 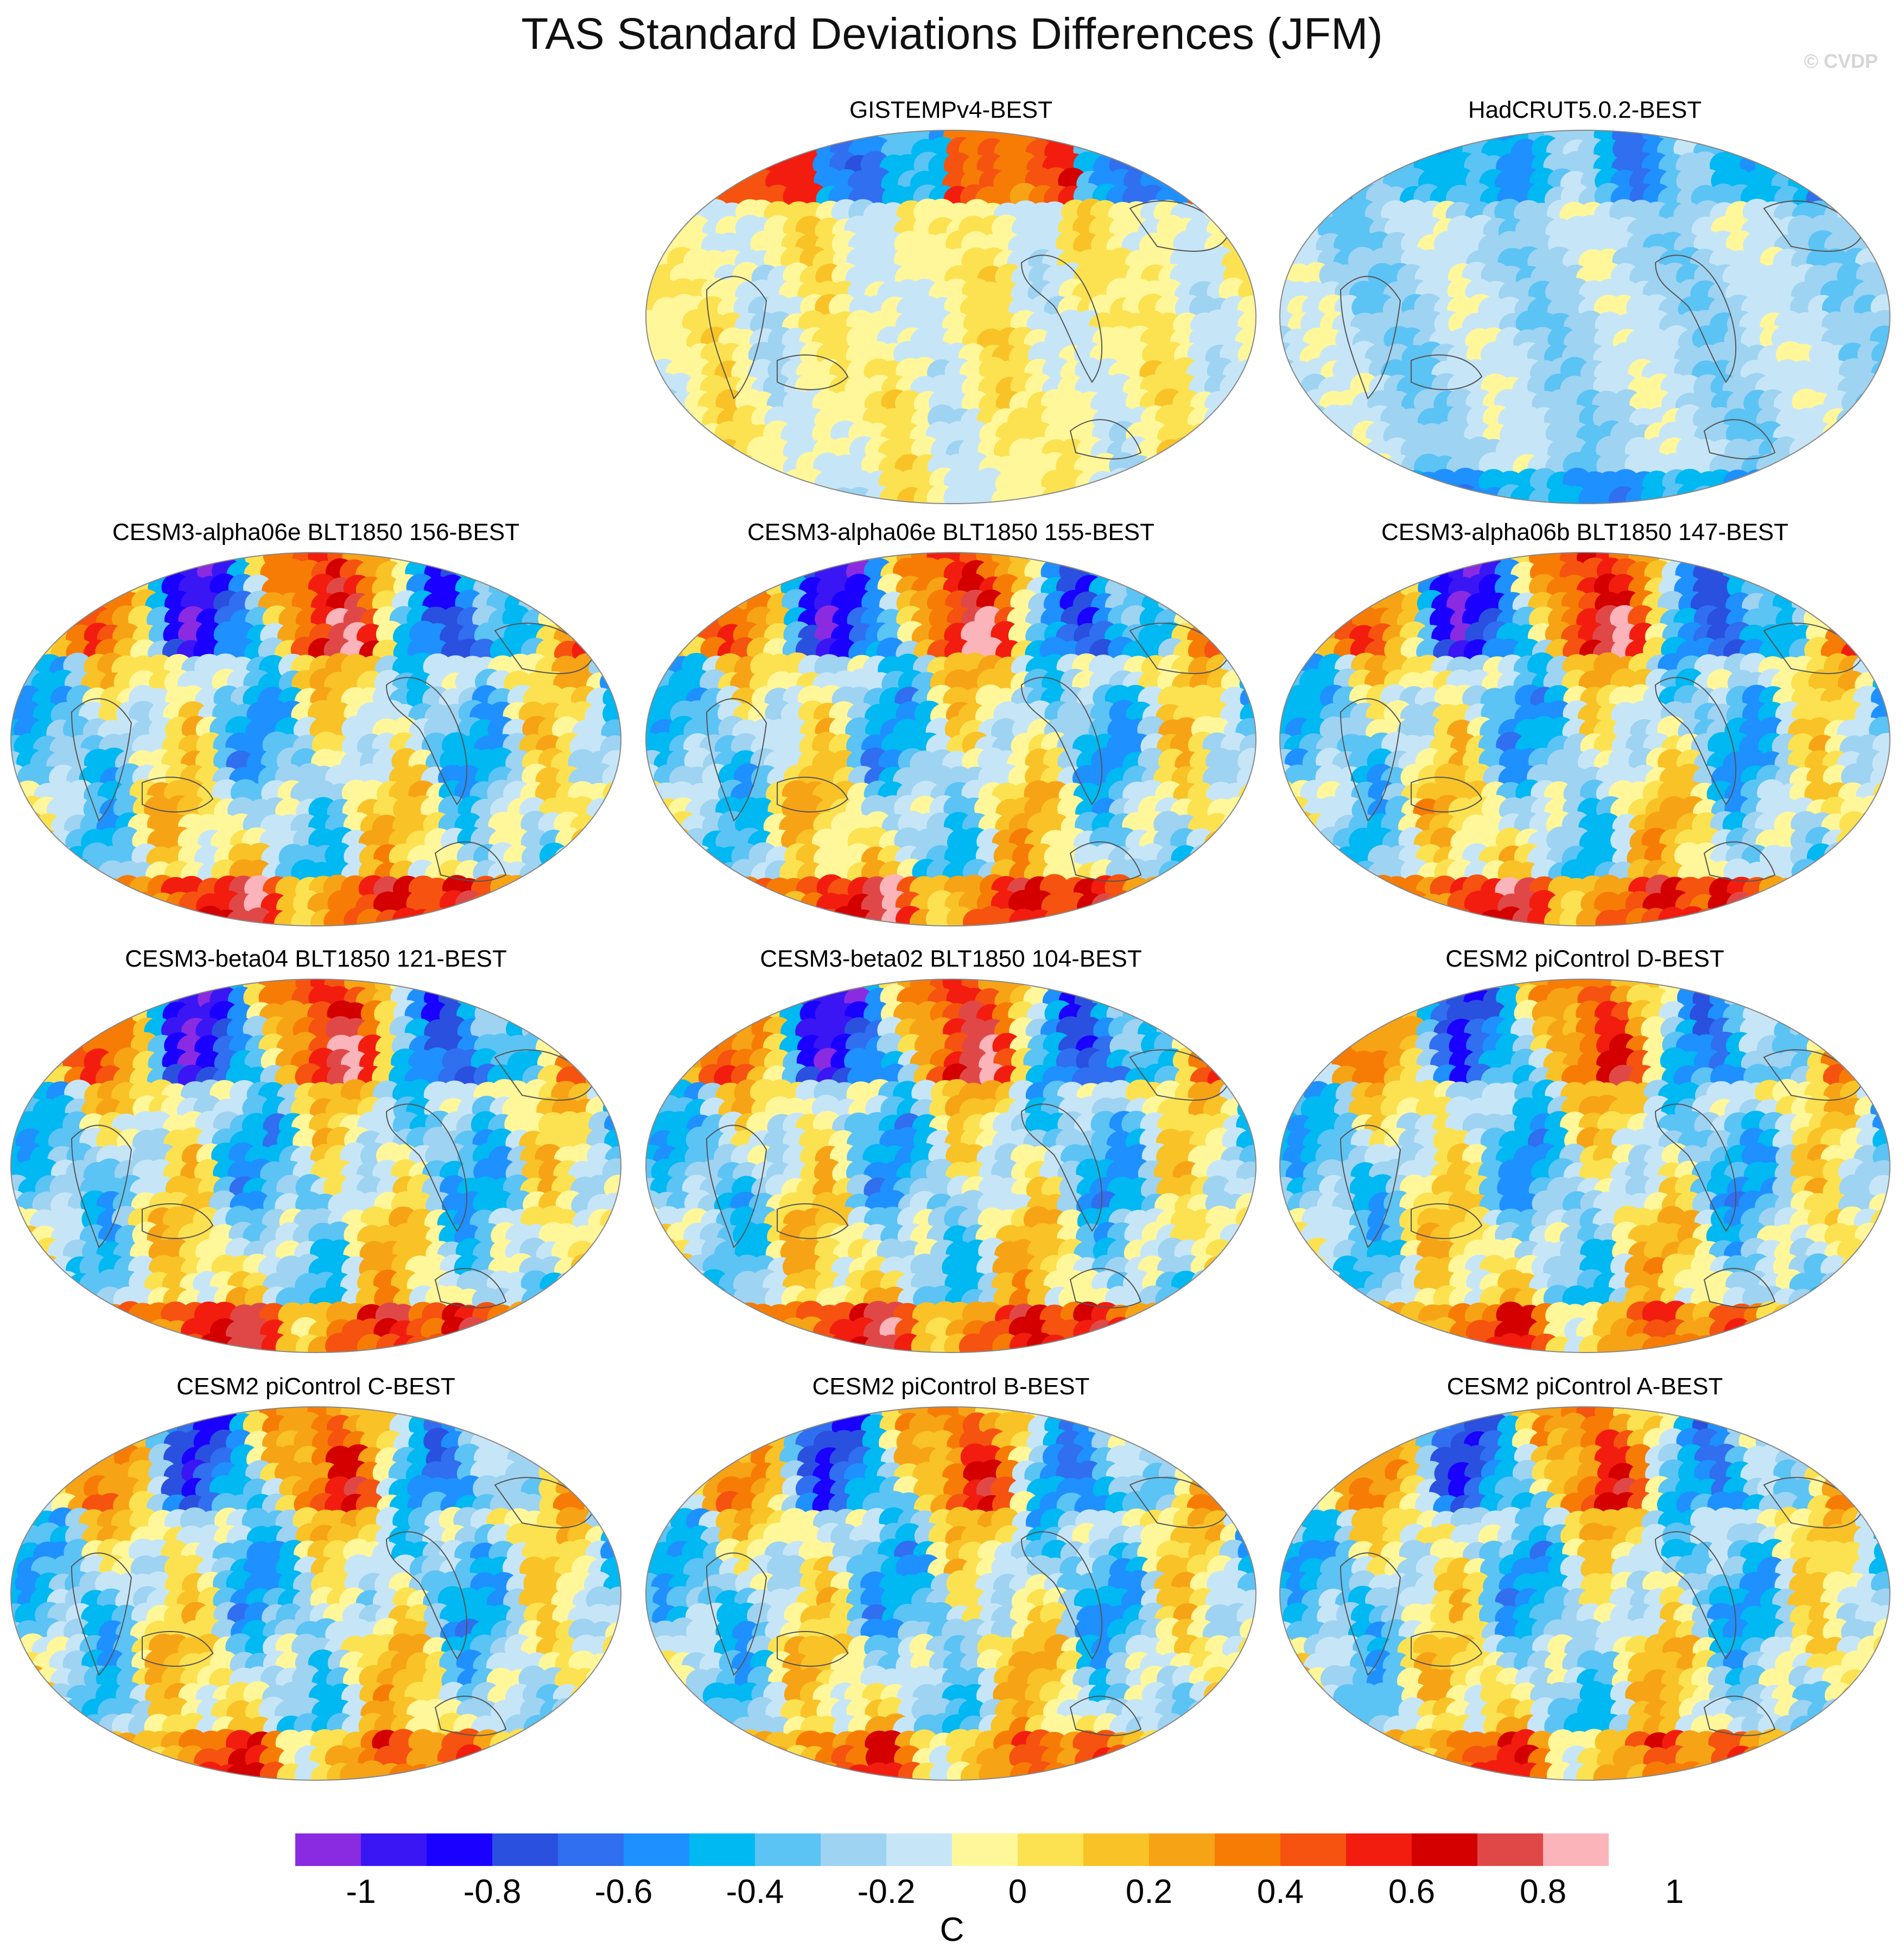 I want to click on credit-watermark: © CVDP, so click(x=1841, y=61).